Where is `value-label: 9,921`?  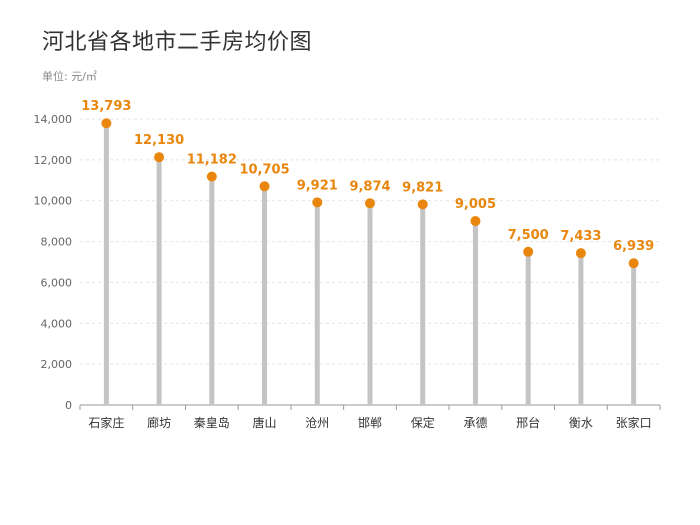
value-label: 9,921 is located at coordinates (317, 185).